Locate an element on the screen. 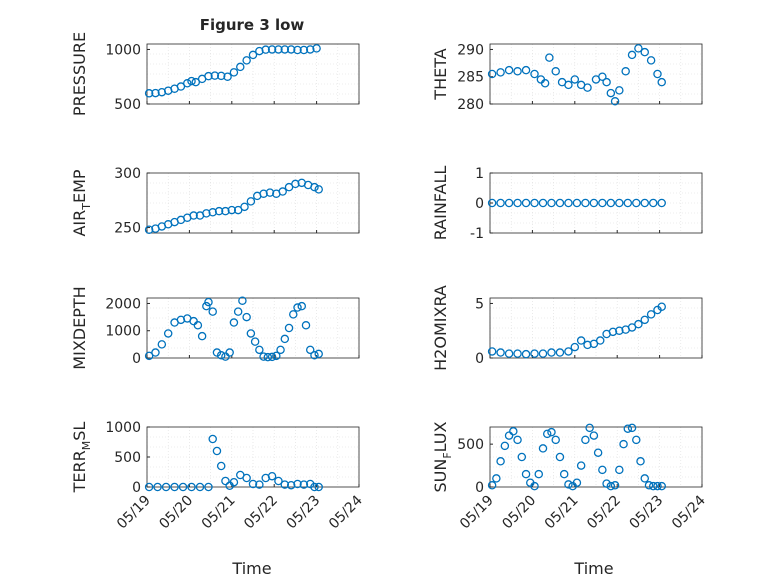 The image size is (778, 583). subplot-theta: 280 285 290 THETA is located at coordinates (567, 77).